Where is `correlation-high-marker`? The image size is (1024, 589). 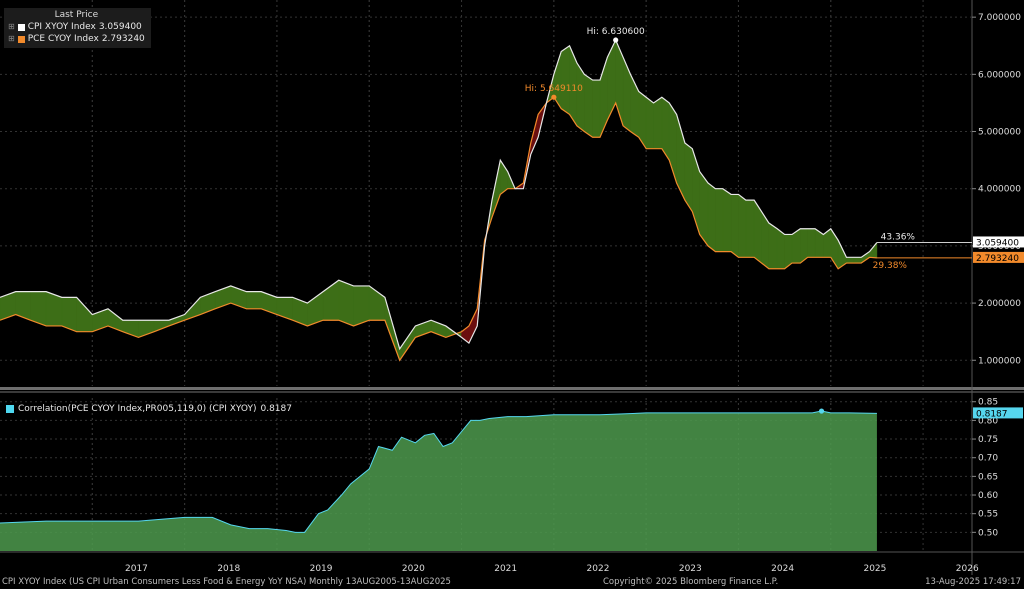 correlation-high-marker is located at coordinates (821, 411).